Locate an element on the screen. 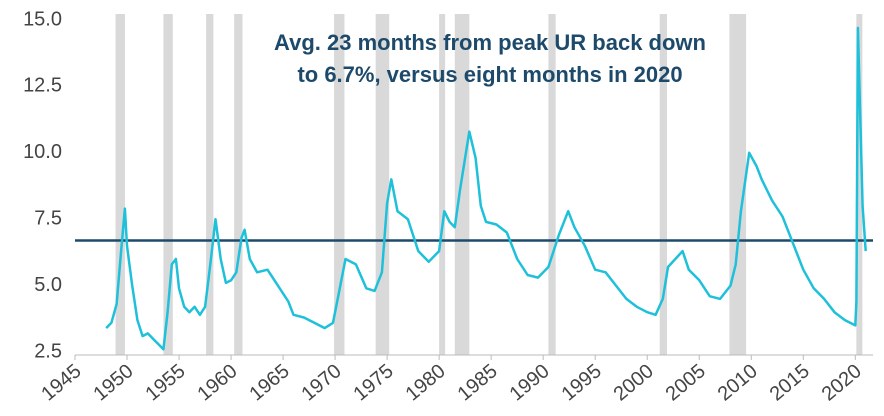  x-tick-label: 1965 is located at coordinates (269, 382).